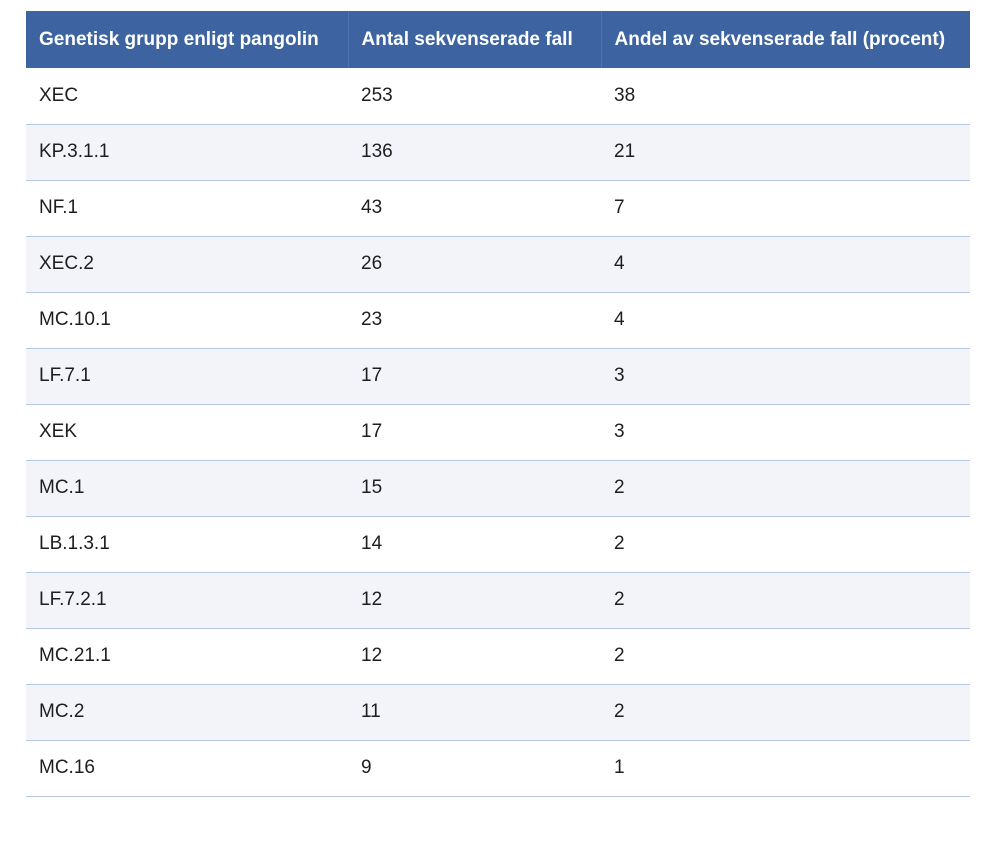 This screenshot has height=843, width=1000. I want to click on cell-sequenced-share: 1, so click(619, 767).